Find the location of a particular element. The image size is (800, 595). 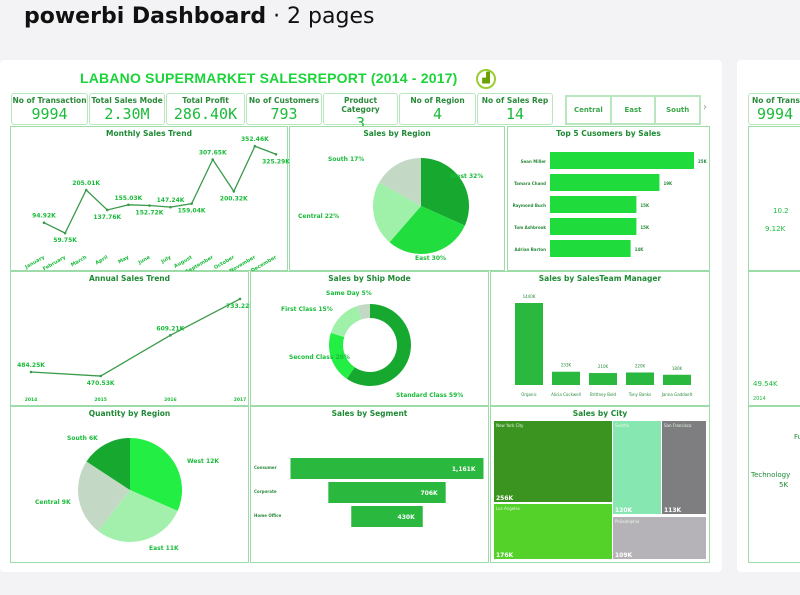

slice-label: Second Class 20% is located at coordinates (319, 357).